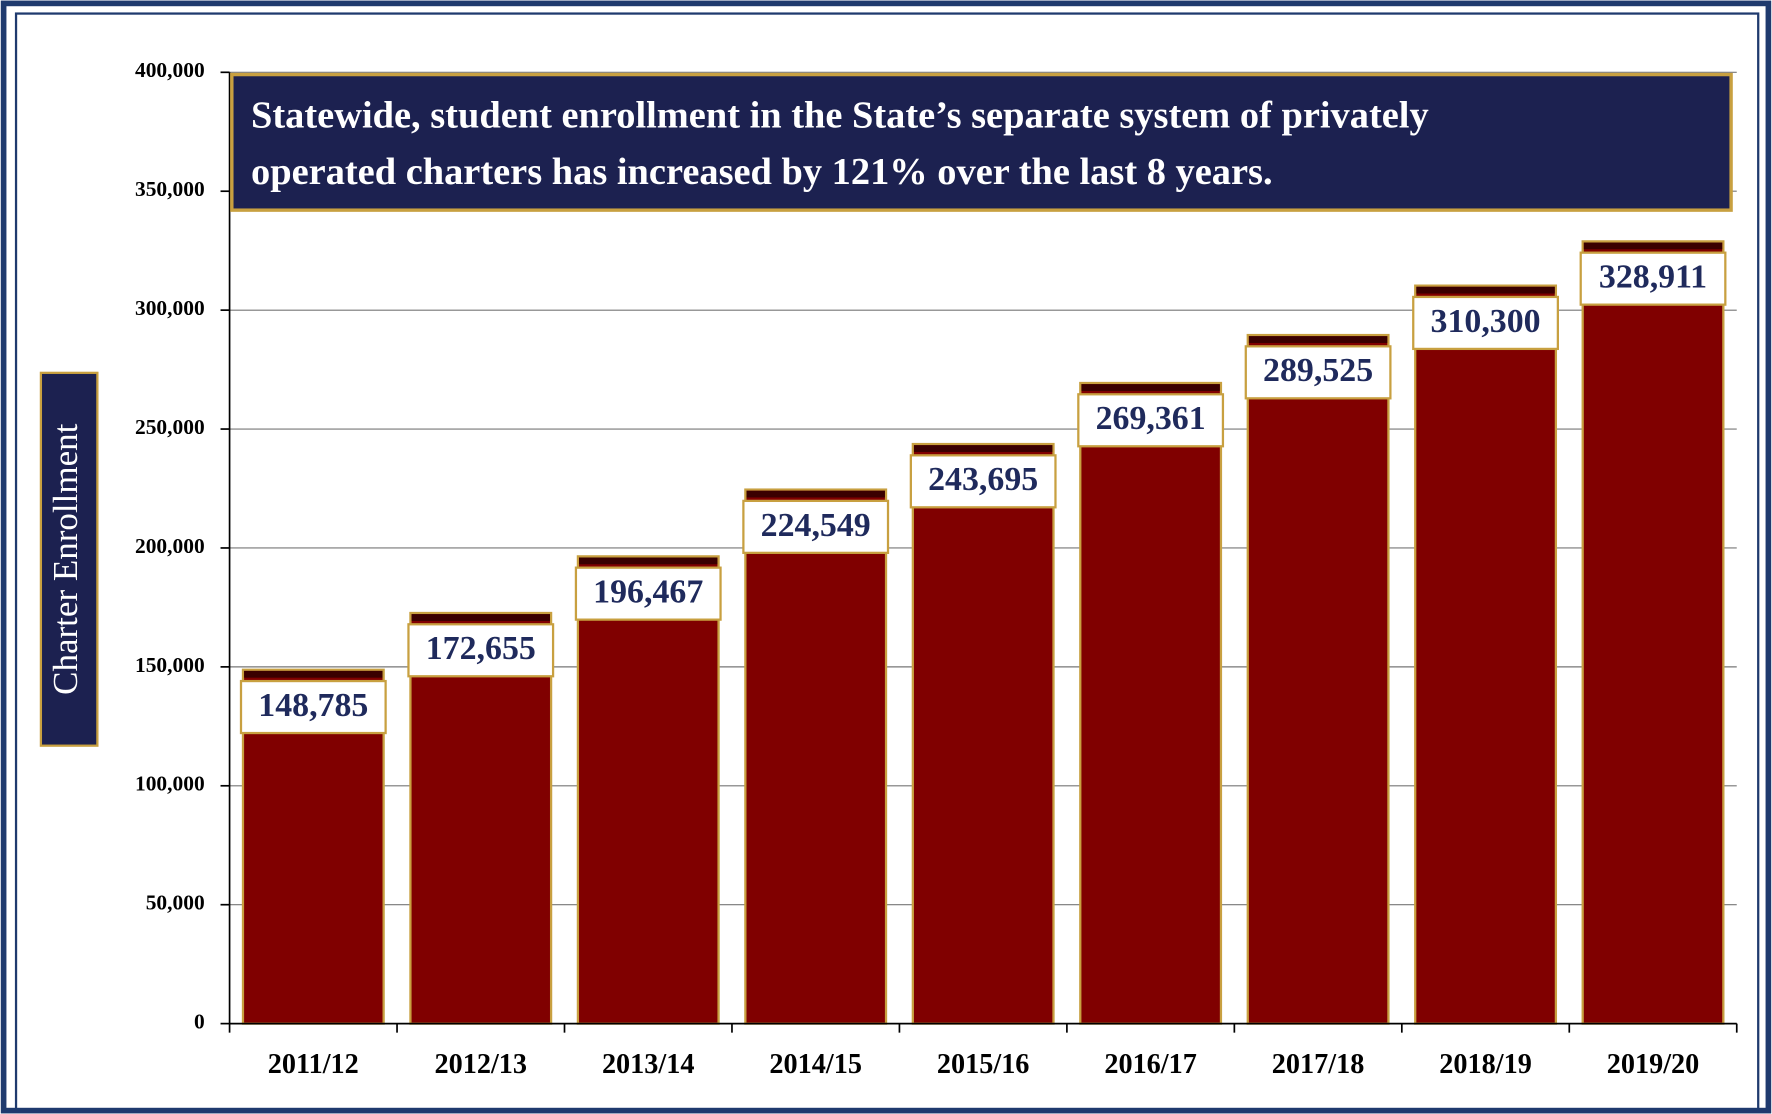 This screenshot has width=1772, height=1114. I want to click on y-axis-label: Charter Enrollment, so click(65, 559).